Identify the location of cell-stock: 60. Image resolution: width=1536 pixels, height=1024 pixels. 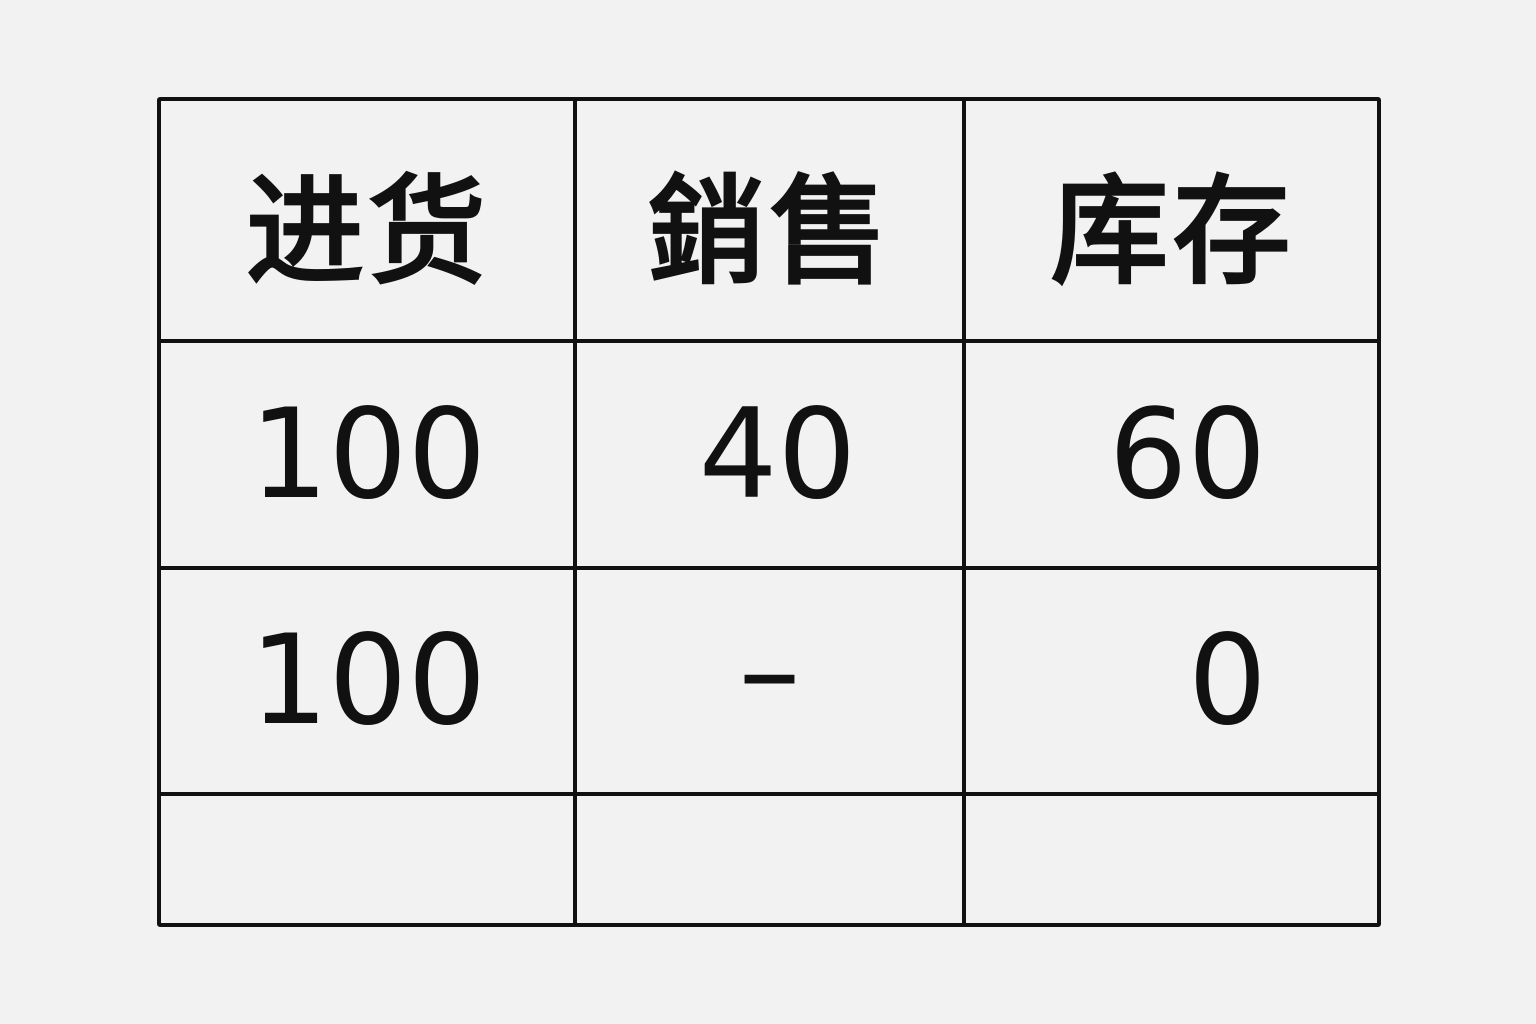
(1187, 454).